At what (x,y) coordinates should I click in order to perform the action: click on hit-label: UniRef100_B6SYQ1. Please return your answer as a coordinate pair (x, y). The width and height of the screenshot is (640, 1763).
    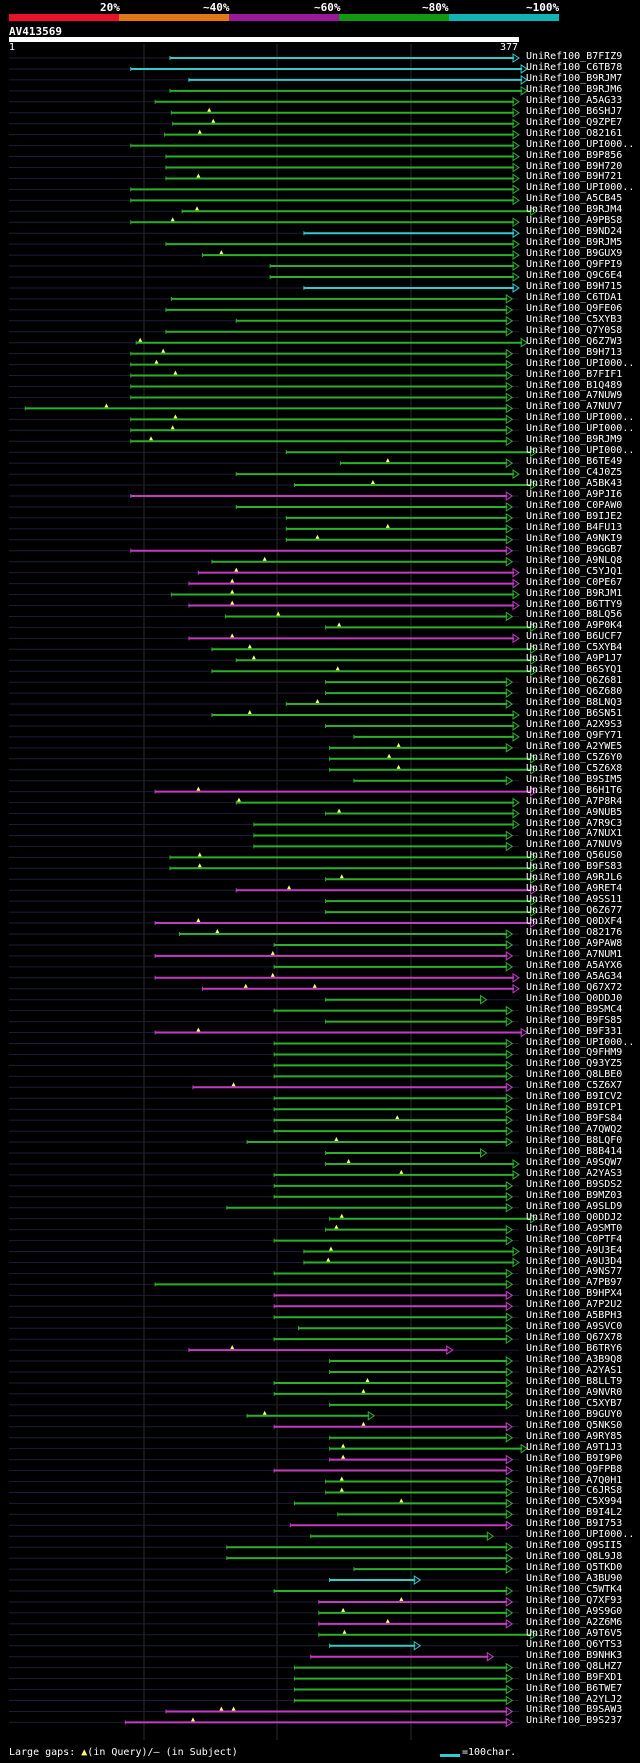
    Looking at the image, I should click on (574, 670).